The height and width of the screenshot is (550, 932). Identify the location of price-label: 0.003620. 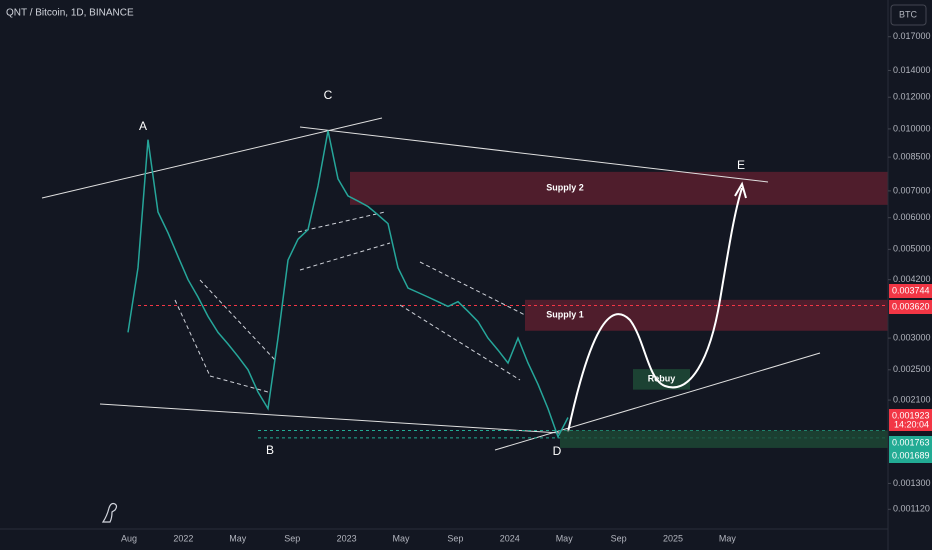
(911, 306).